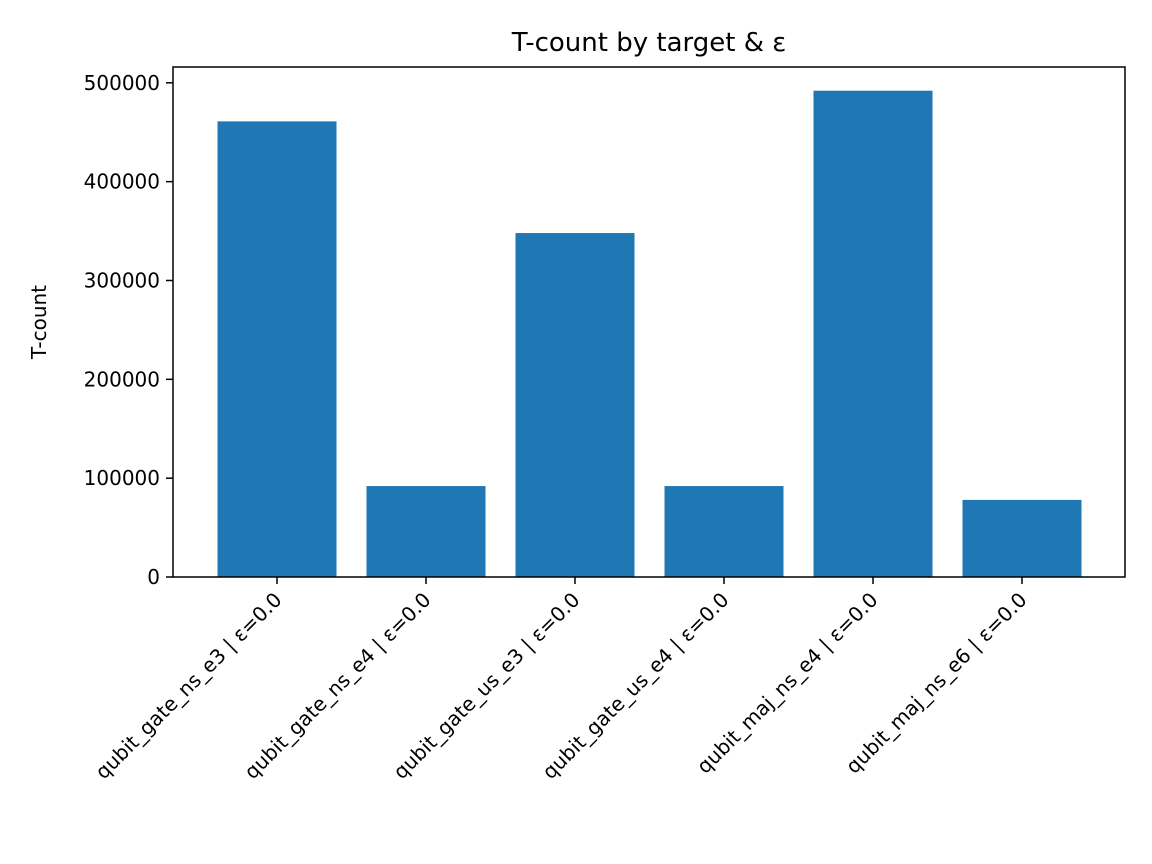 The width and height of the screenshot is (1152, 864). What do you see at coordinates (649, 43) in the screenshot?
I see `chart-title: T-count by target & ε` at bounding box center [649, 43].